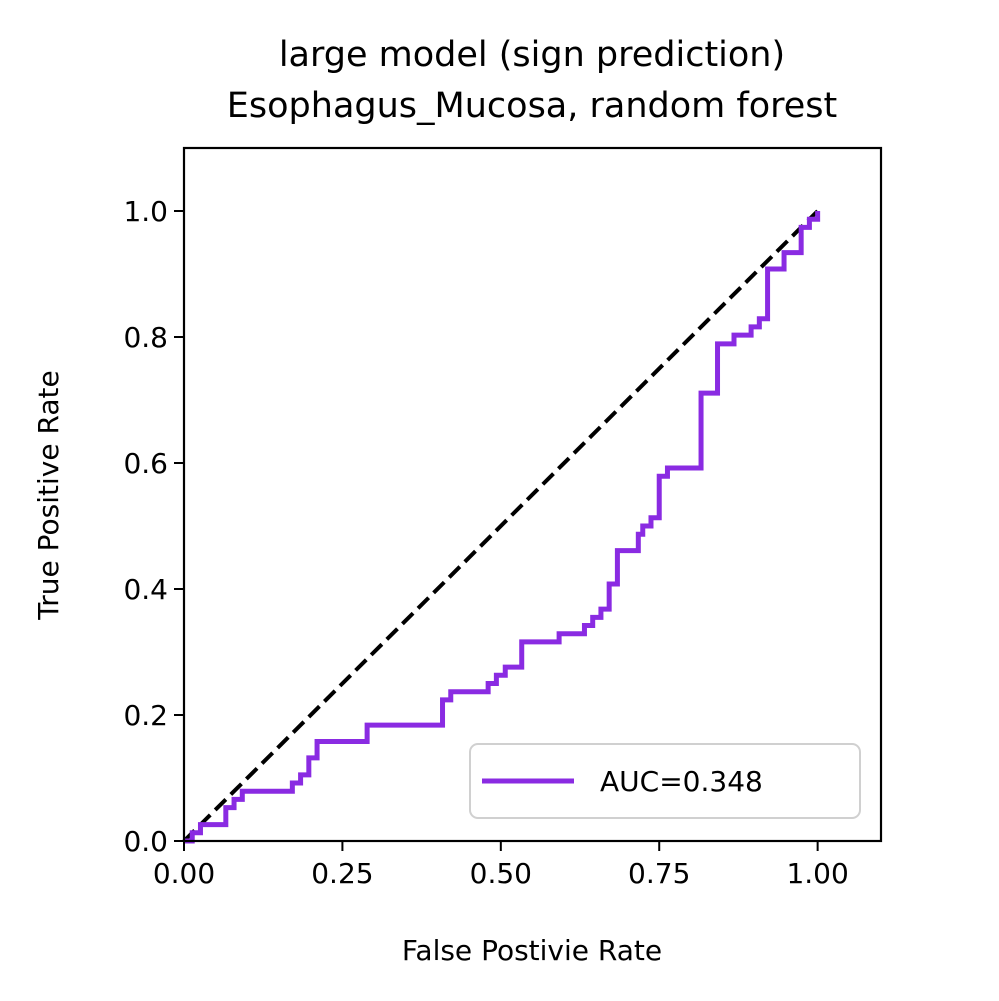  What do you see at coordinates (659, 873) in the screenshot?
I see `x-tick-label: 0.75` at bounding box center [659, 873].